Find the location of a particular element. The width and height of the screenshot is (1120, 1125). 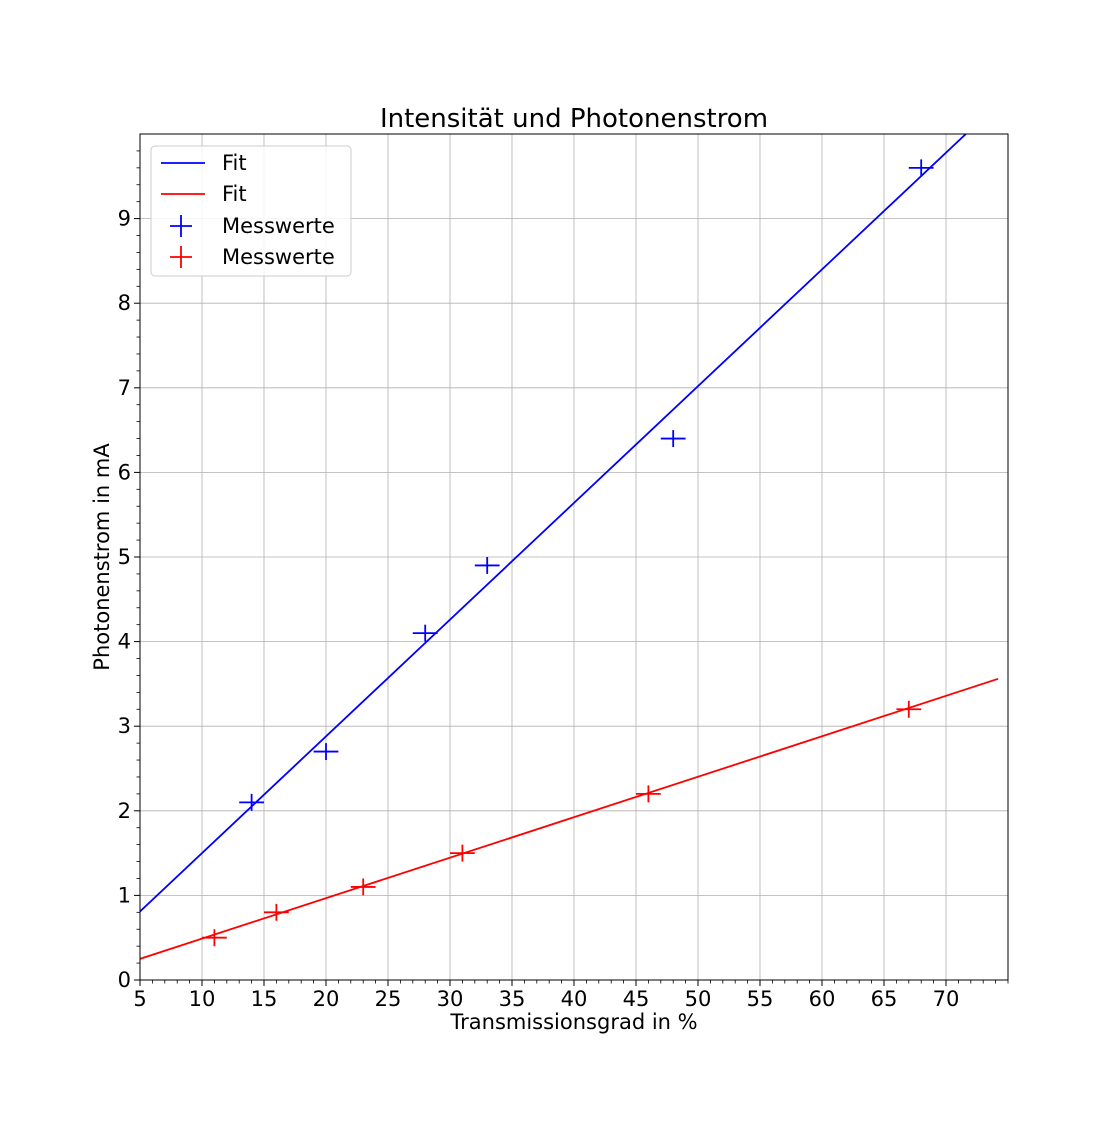

legend: Fit Fit Messwerte Messwerte is located at coordinates (251, 211).